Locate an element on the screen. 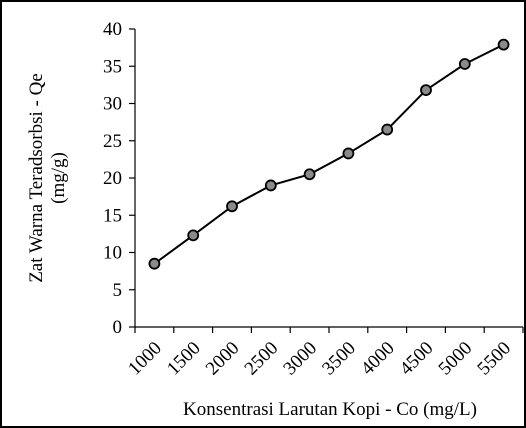  x-tick-label: 4500 is located at coordinates (417, 359).